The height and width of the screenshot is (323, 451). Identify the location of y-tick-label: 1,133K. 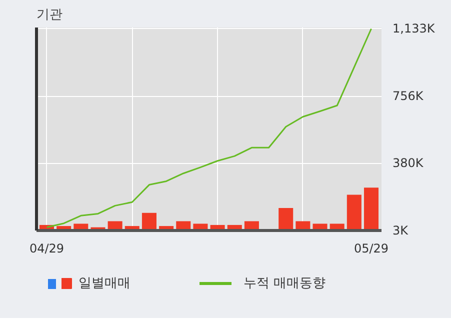
(414, 29).